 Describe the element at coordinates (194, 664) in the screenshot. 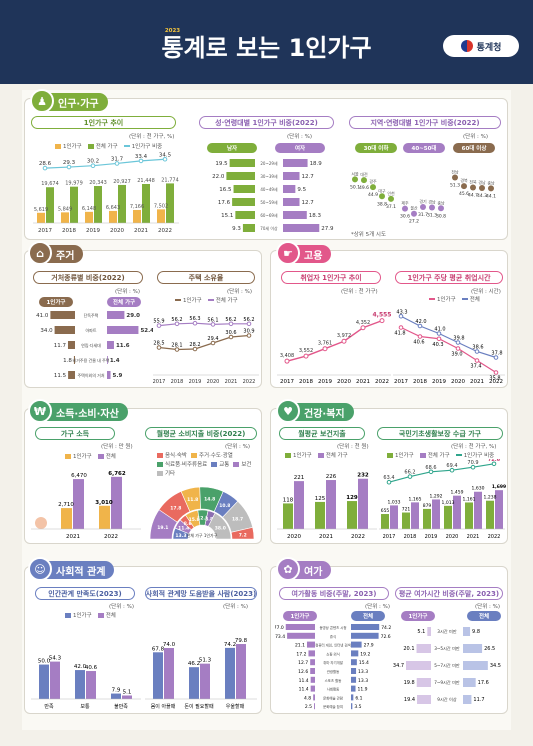

I see `support-one-value: 46.2` at that location.